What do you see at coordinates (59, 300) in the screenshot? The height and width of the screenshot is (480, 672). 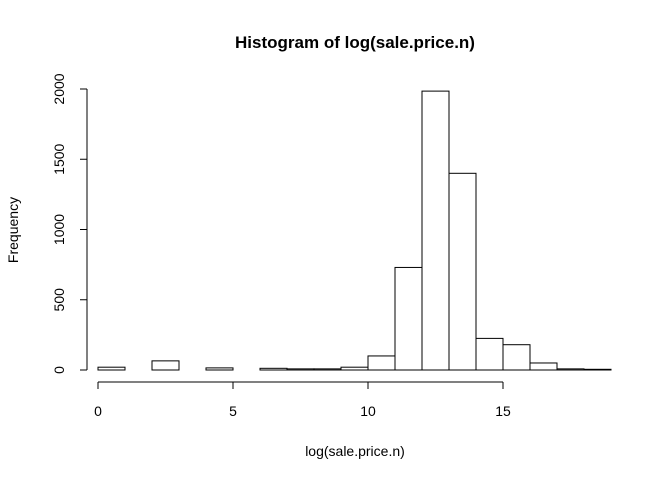 I see `y-tick-label: 500` at bounding box center [59, 300].